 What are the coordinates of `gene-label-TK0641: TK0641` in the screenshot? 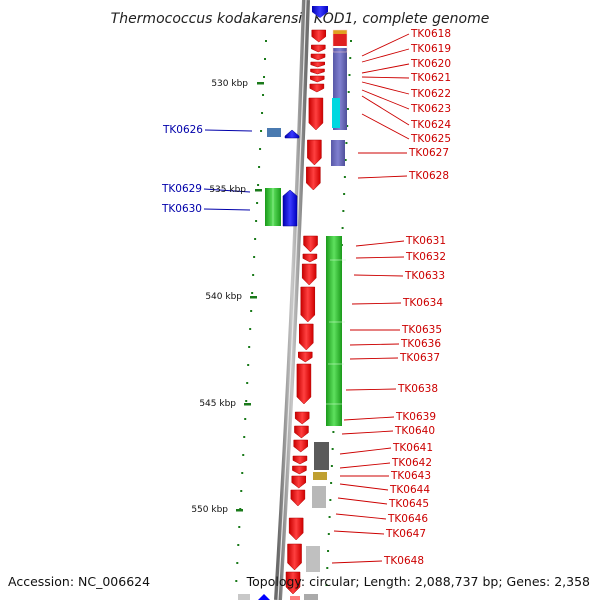 It's located at (412, 448).